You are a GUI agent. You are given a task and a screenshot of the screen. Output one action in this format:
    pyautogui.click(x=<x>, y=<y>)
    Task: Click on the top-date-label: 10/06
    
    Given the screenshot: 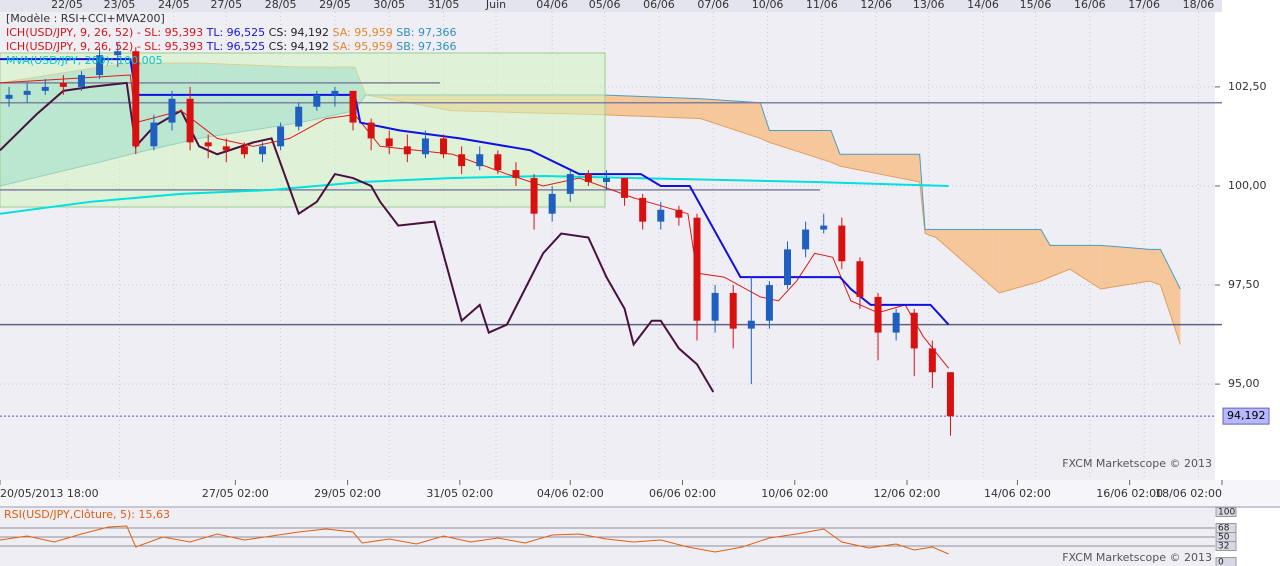 What is the action you would take?
    pyautogui.click(x=768, y=5)
    